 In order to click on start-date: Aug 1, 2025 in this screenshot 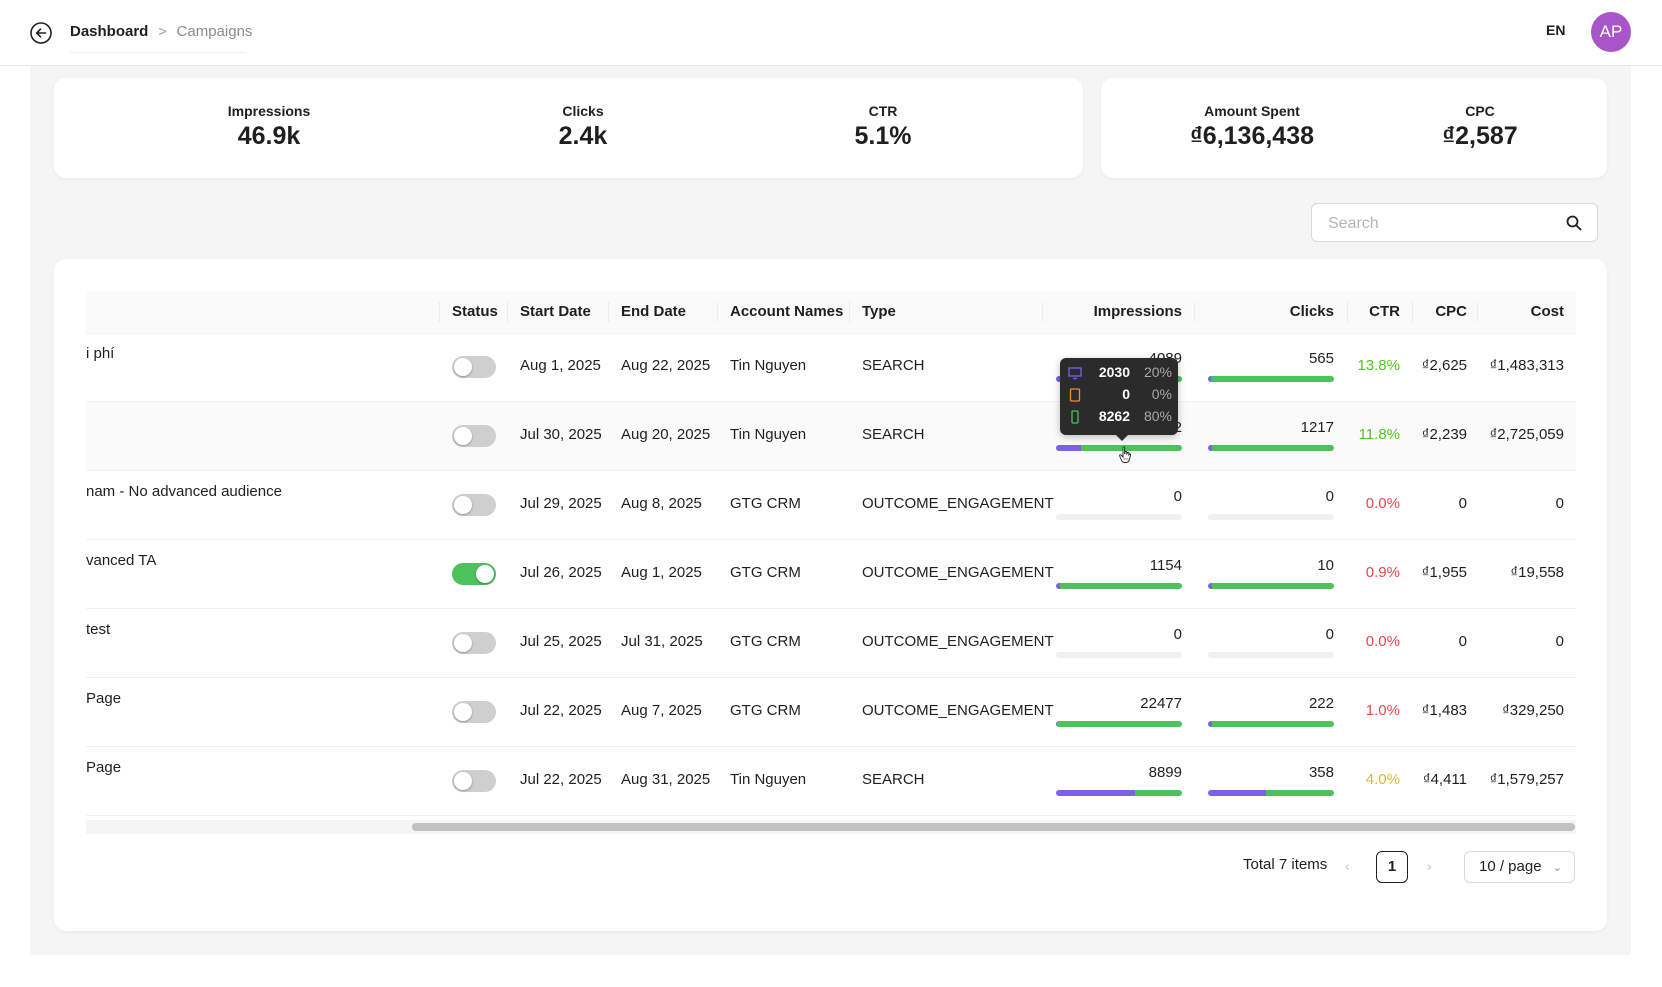, I will do `click(560, 365)`.